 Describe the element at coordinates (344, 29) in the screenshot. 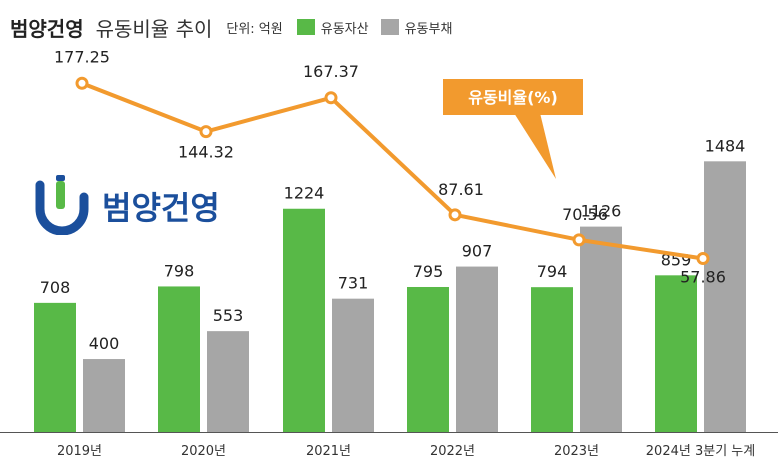

I see `legend-asset-label: 유동자산` at that location.